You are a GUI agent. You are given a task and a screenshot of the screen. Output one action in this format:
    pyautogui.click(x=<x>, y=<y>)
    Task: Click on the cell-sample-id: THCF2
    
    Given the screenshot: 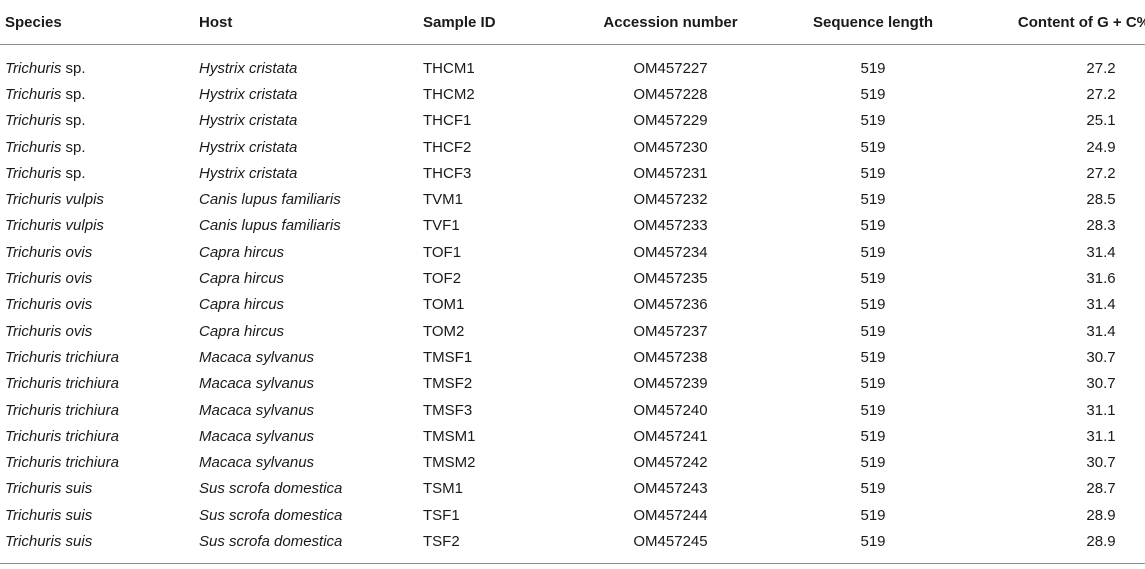 What is the action you would take?
    pyautogui.click(x=447, y=147)
    